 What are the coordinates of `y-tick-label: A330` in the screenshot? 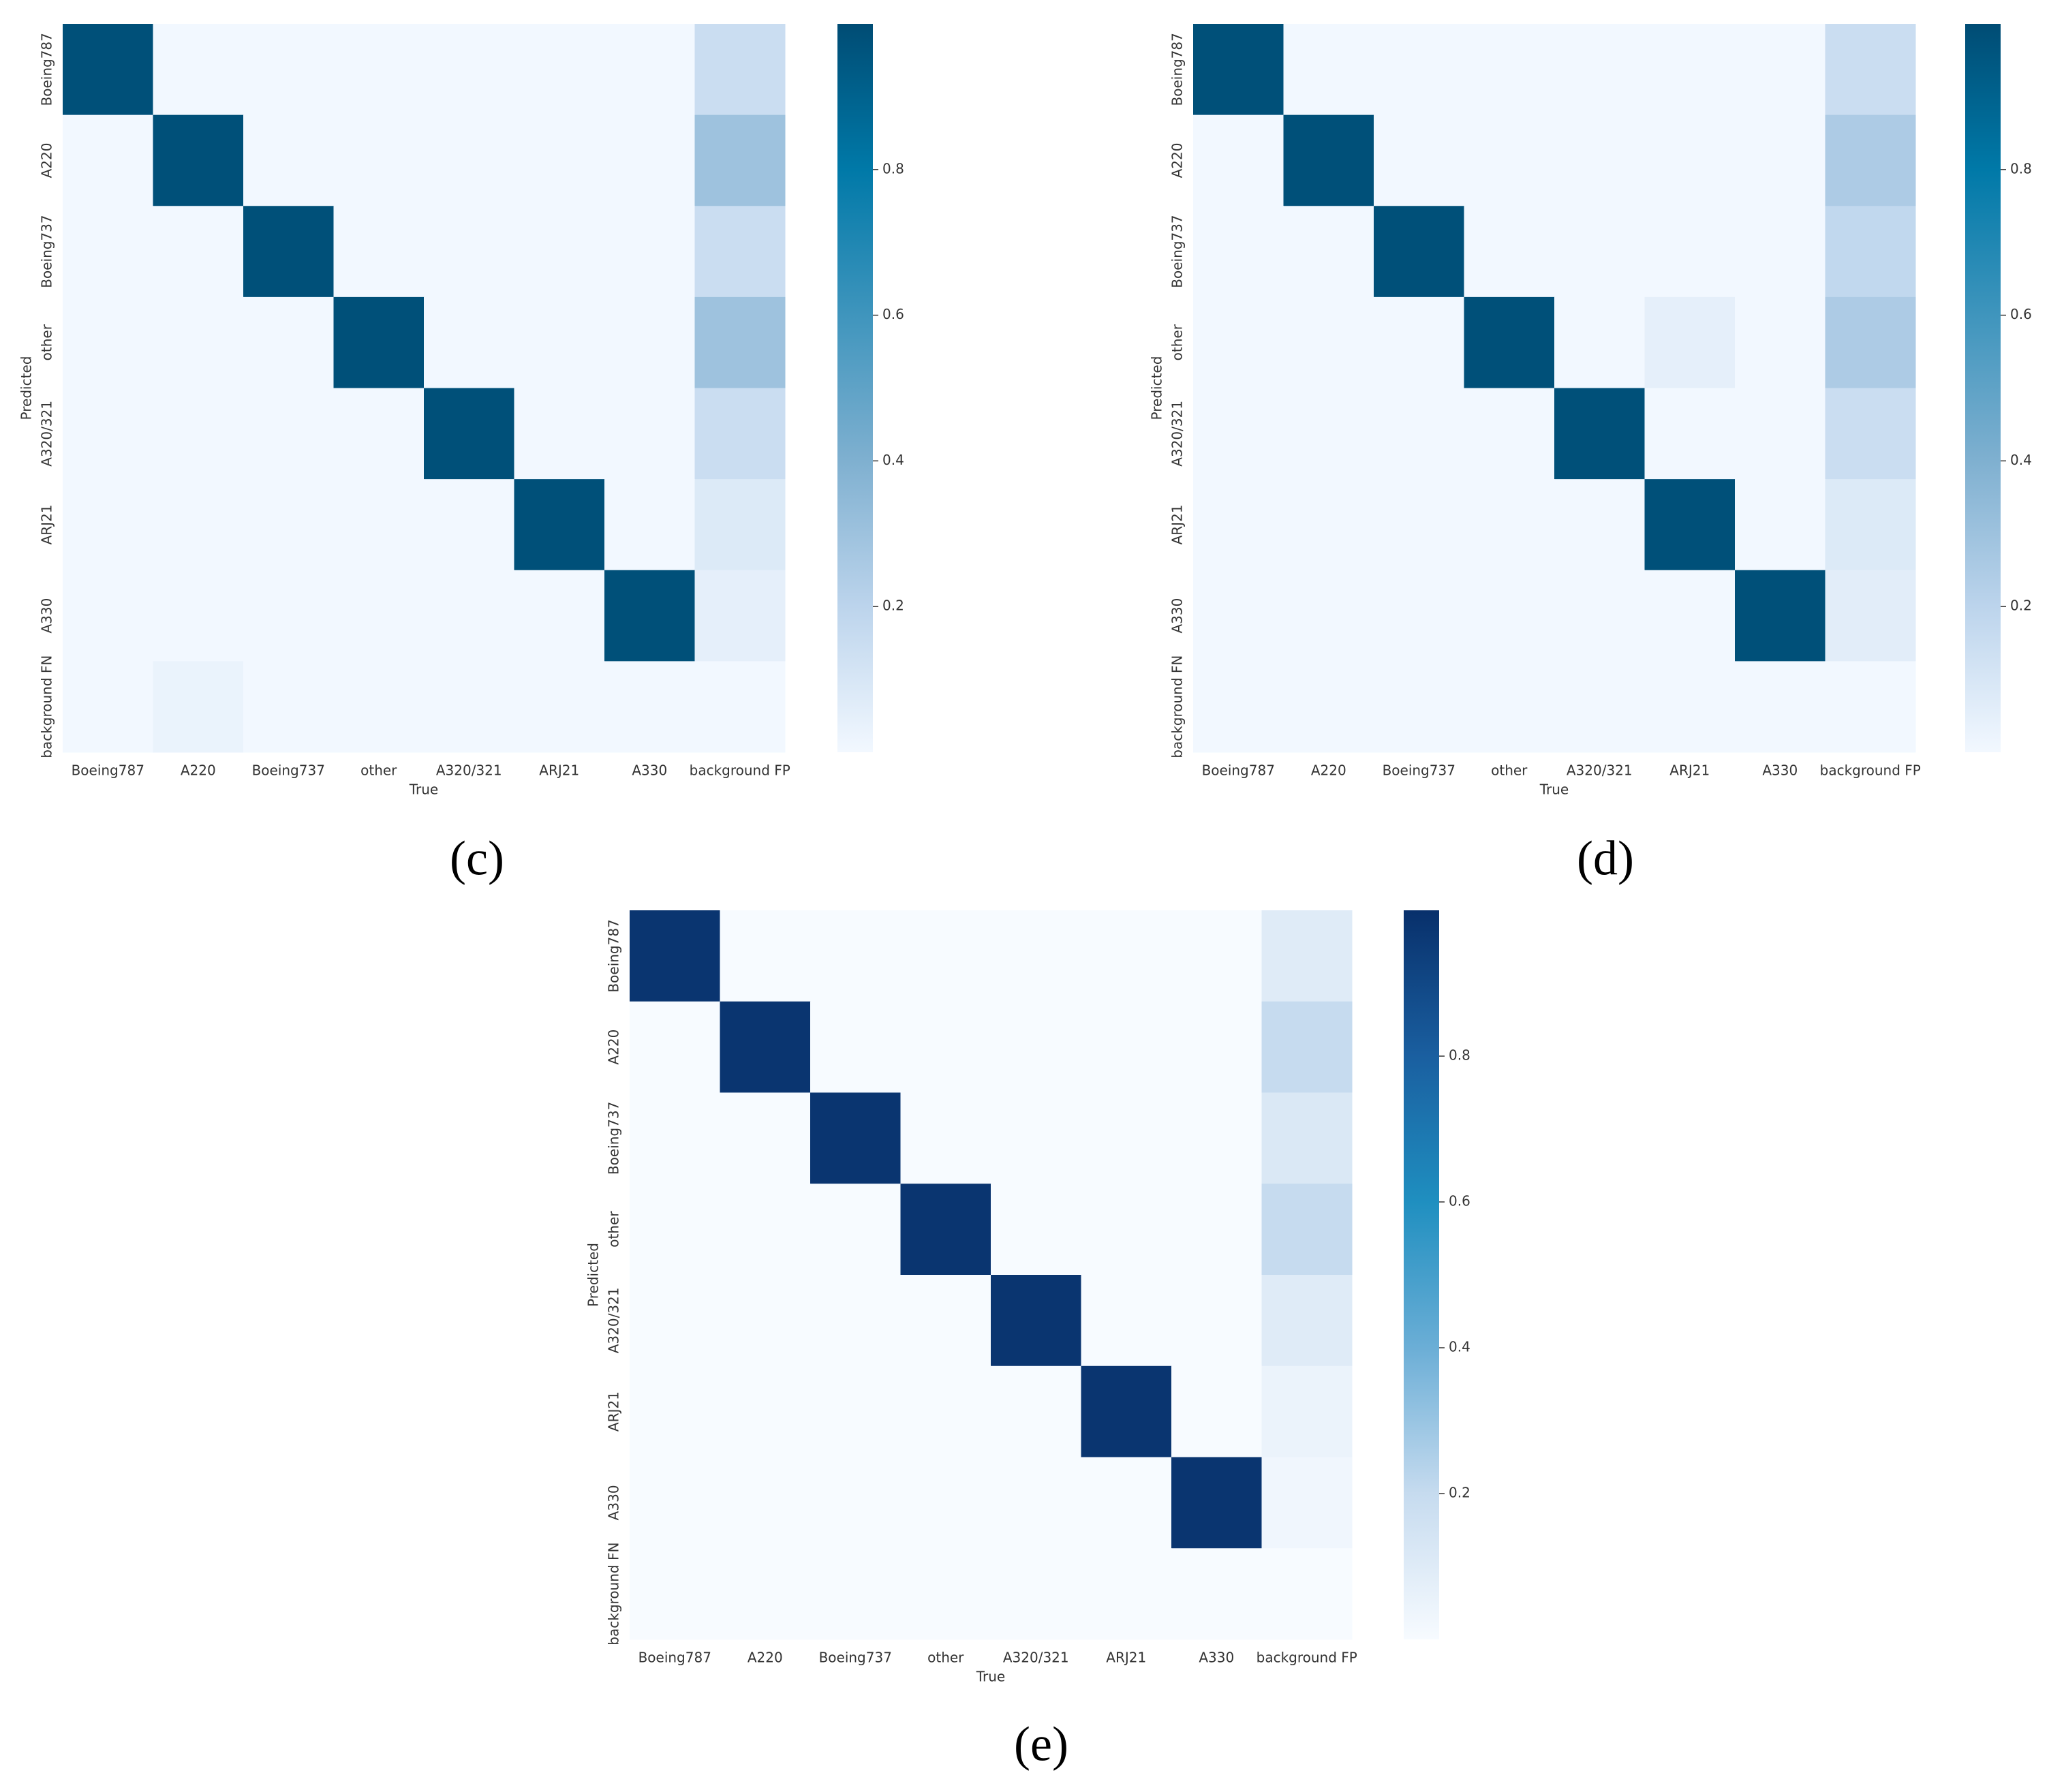 It's located at (47, 616).